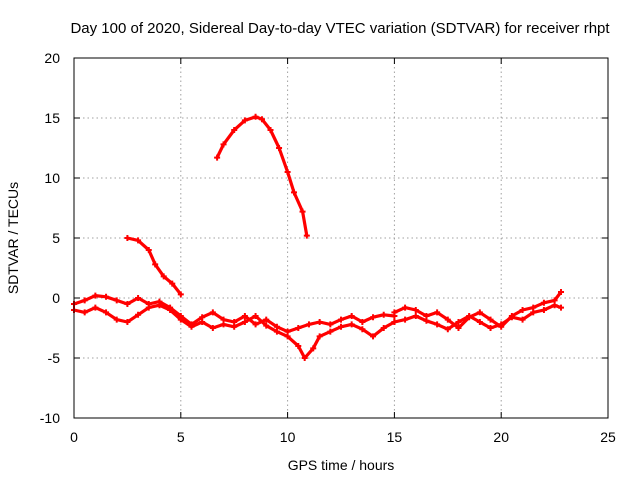 The height and width of the screenshot is (480, 640). I want to click on x-tick-label: 0, so click(74, 437).